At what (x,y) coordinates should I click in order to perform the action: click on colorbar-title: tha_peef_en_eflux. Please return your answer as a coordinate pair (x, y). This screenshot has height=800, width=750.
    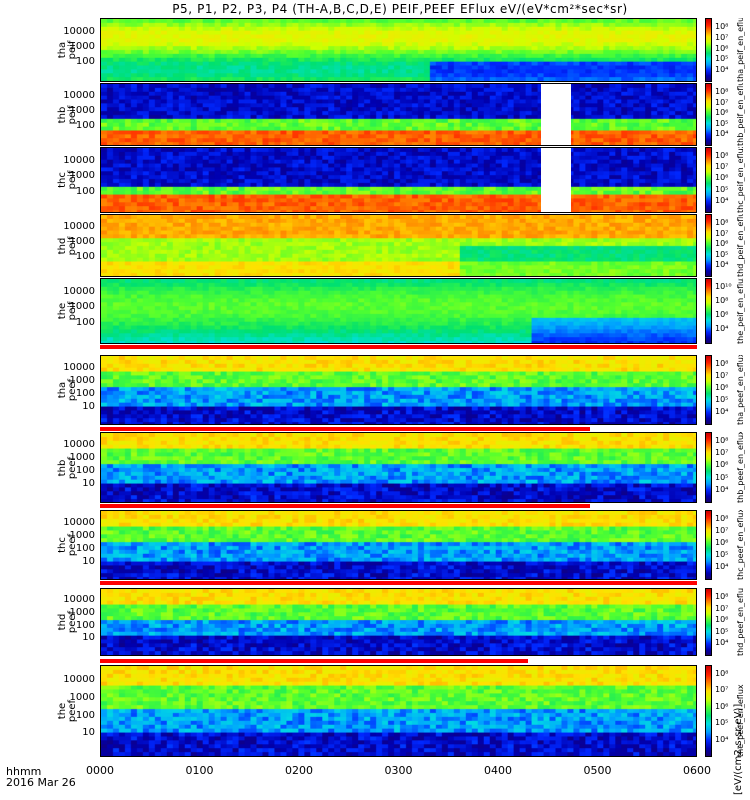
    Looking at the image, I should click on (740, 390).